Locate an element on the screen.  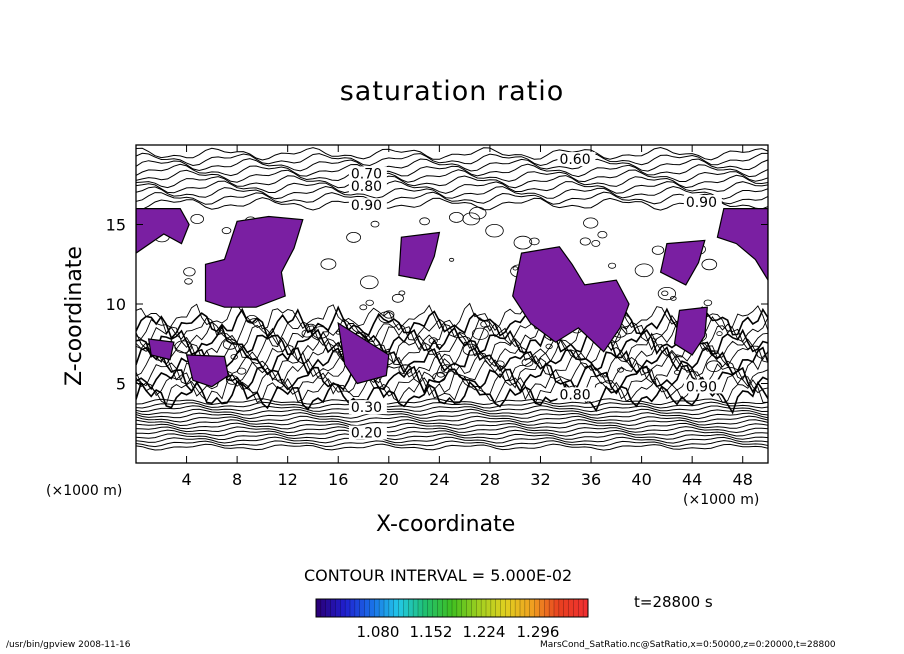
contour-label: 0.90 is located at coordinates (701, 387).